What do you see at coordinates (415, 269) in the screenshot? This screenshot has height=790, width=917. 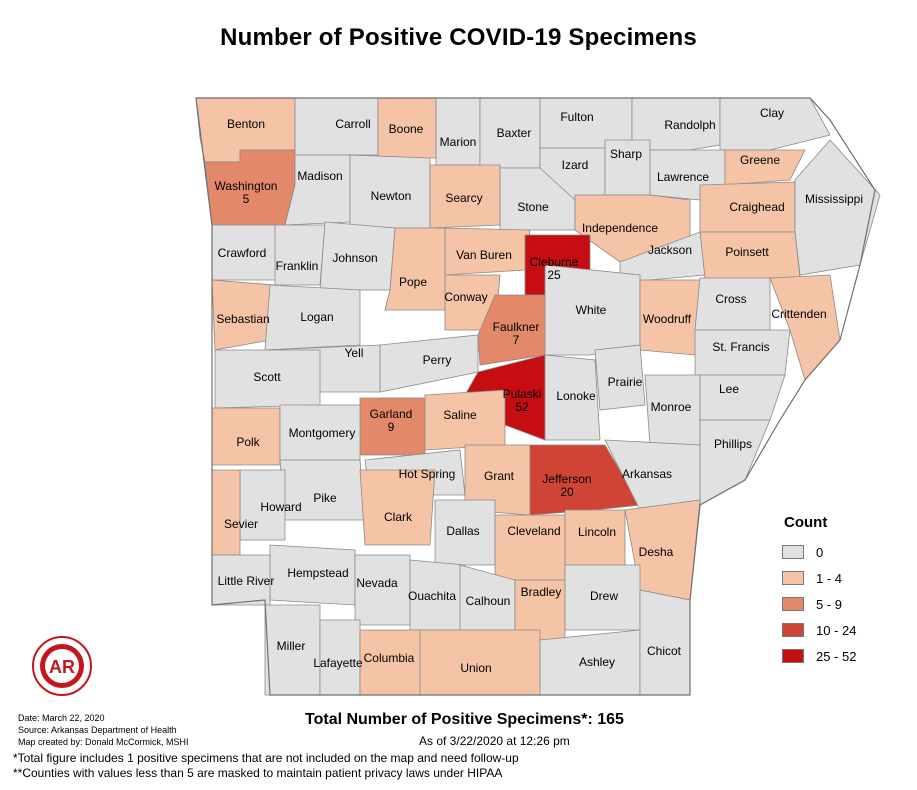 I see `county-pope` at bounding box center [415, 269].